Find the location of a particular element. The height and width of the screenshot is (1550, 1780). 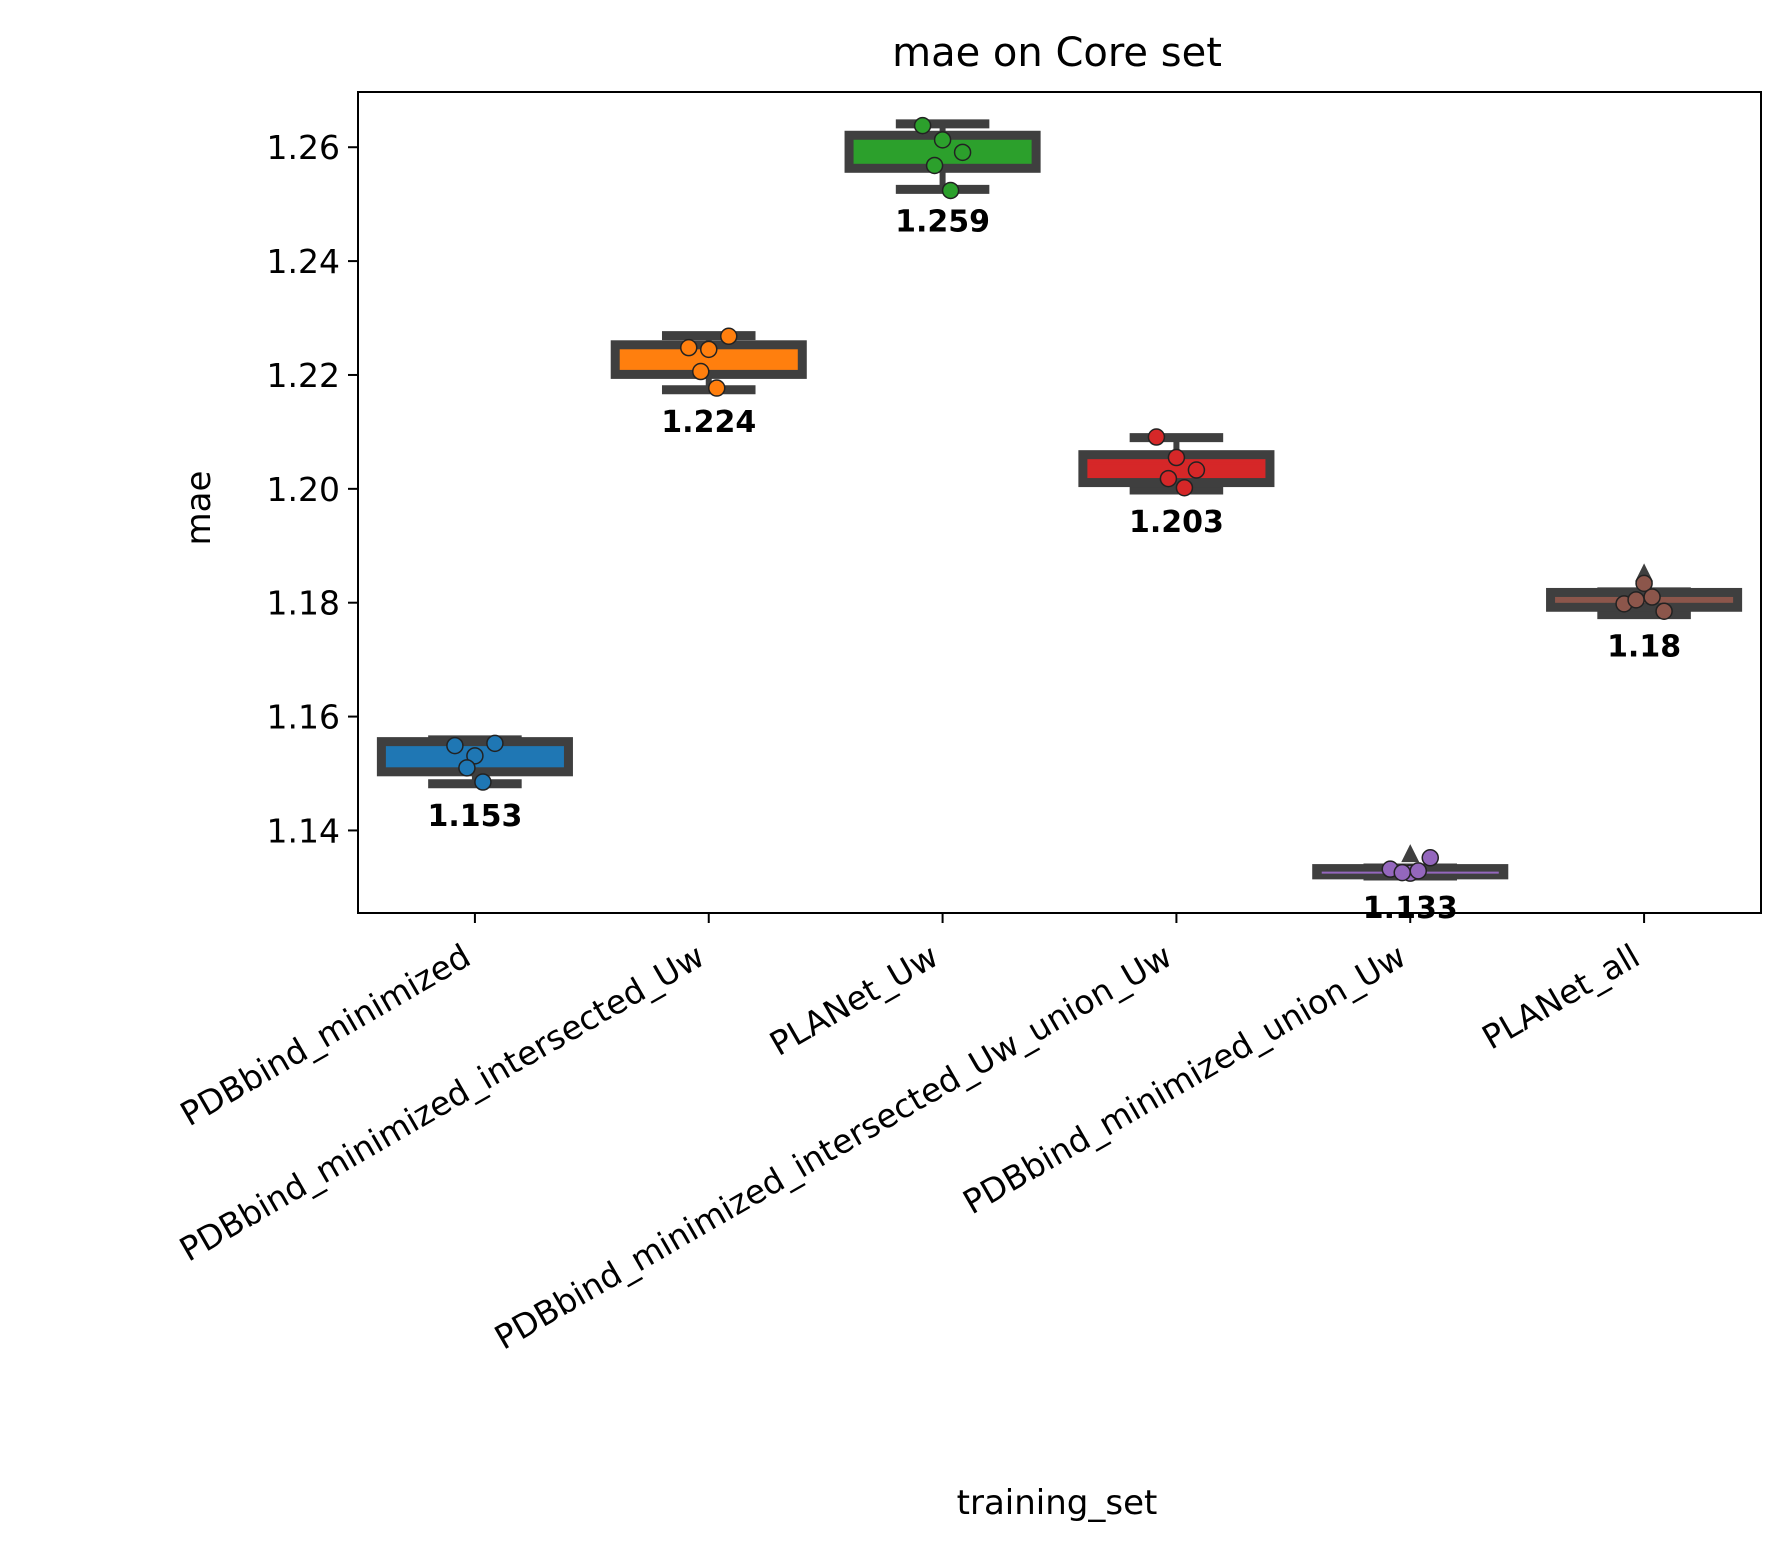

y-axis-label: mae is located at coordinates (199, 508).